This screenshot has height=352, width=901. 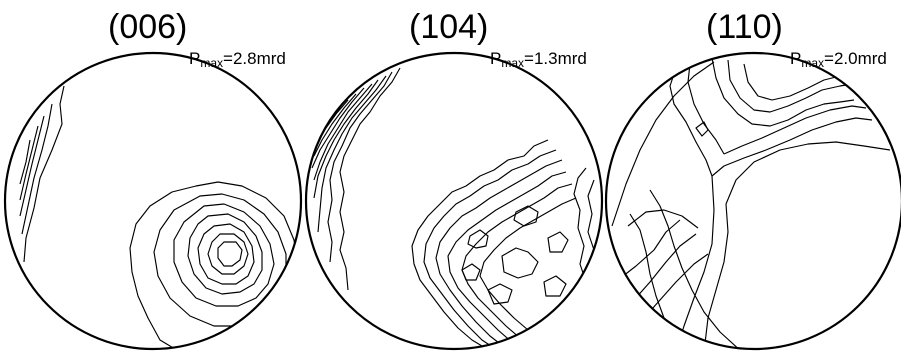 I want to click on plane-label-006: (006), so click(x=147, y=27).